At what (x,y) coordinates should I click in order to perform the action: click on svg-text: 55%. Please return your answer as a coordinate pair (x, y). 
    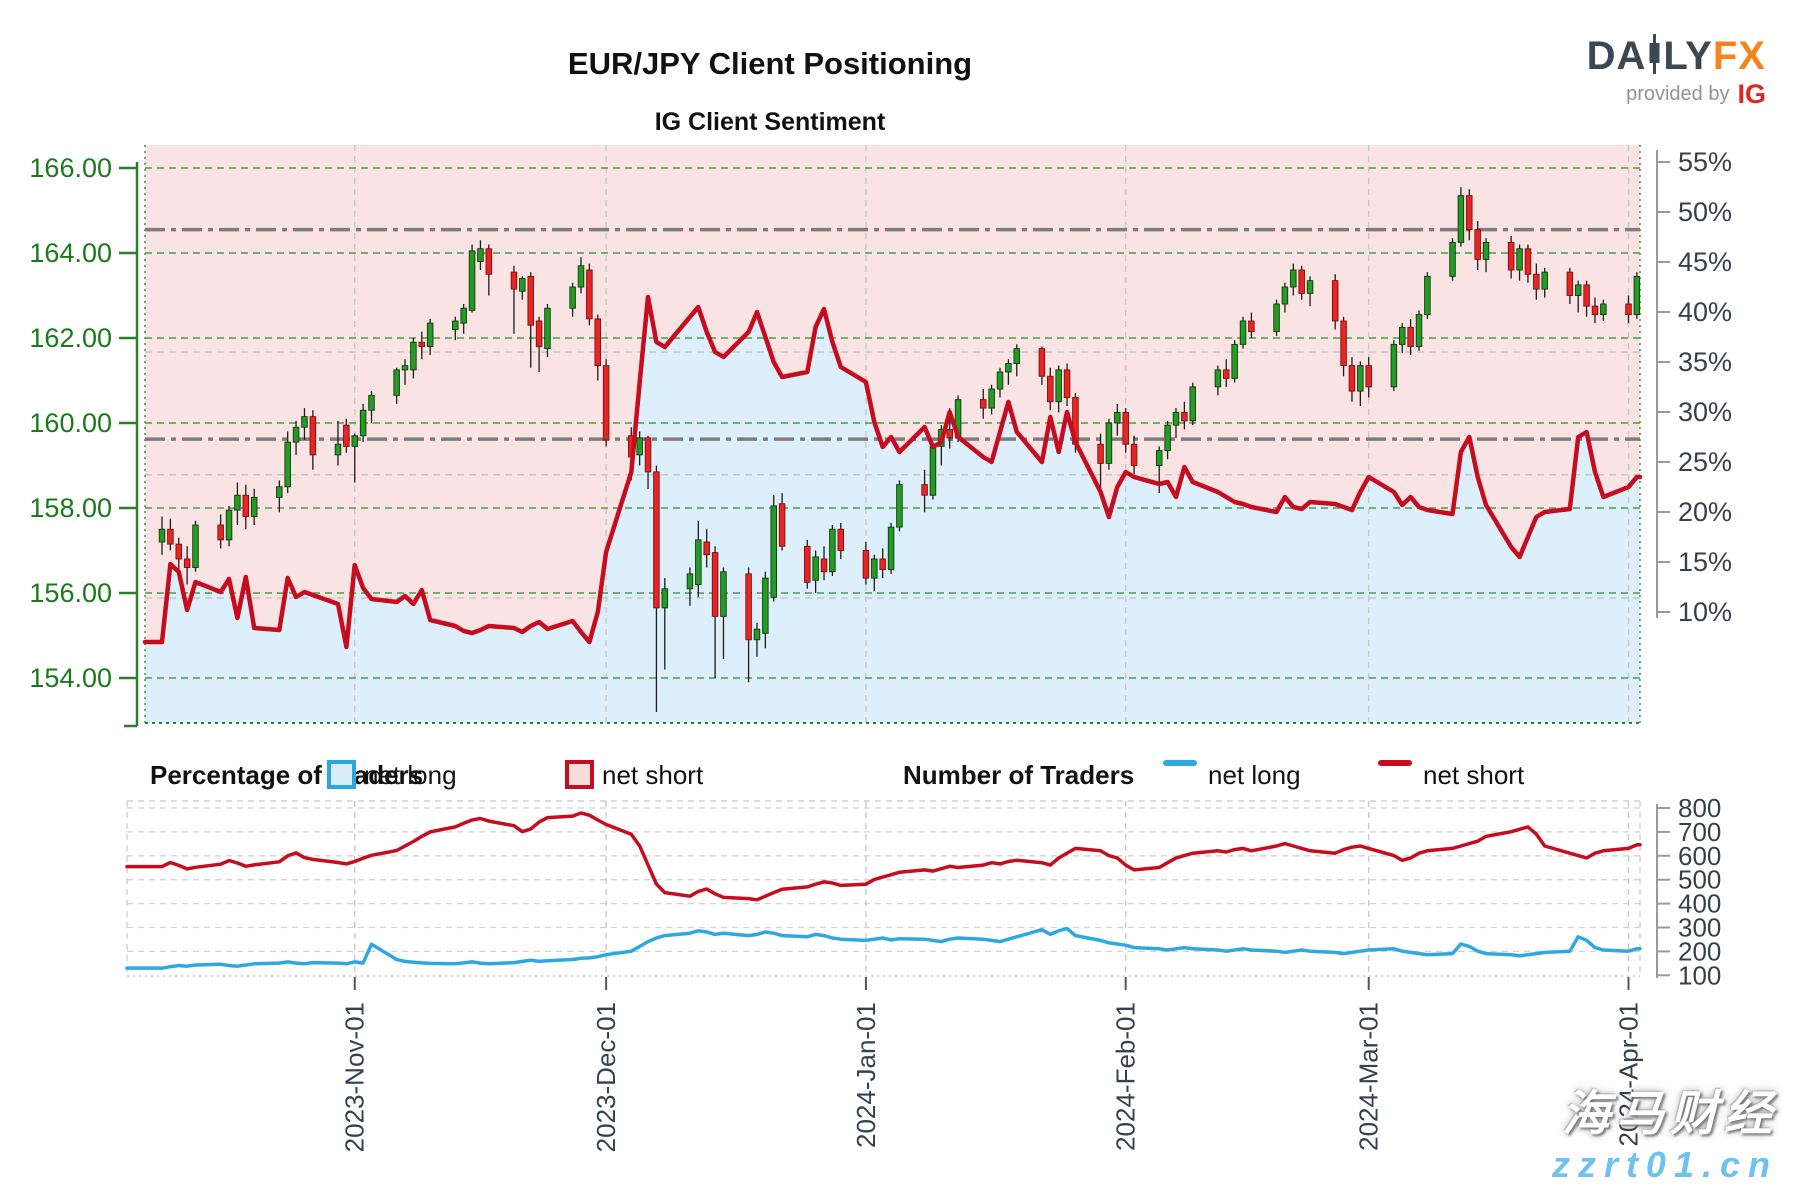
    Looking at the image, I should click on (1705, 162).